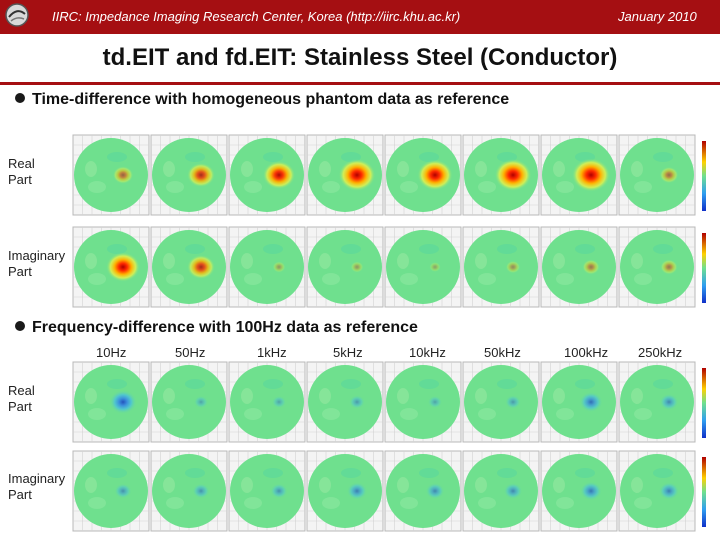 This screenshot has width=720, height=540. What do you see at coordinates (17, 15) in the screenshot?
I see `iirc-logo-icon` at bounding box center [17, 15].